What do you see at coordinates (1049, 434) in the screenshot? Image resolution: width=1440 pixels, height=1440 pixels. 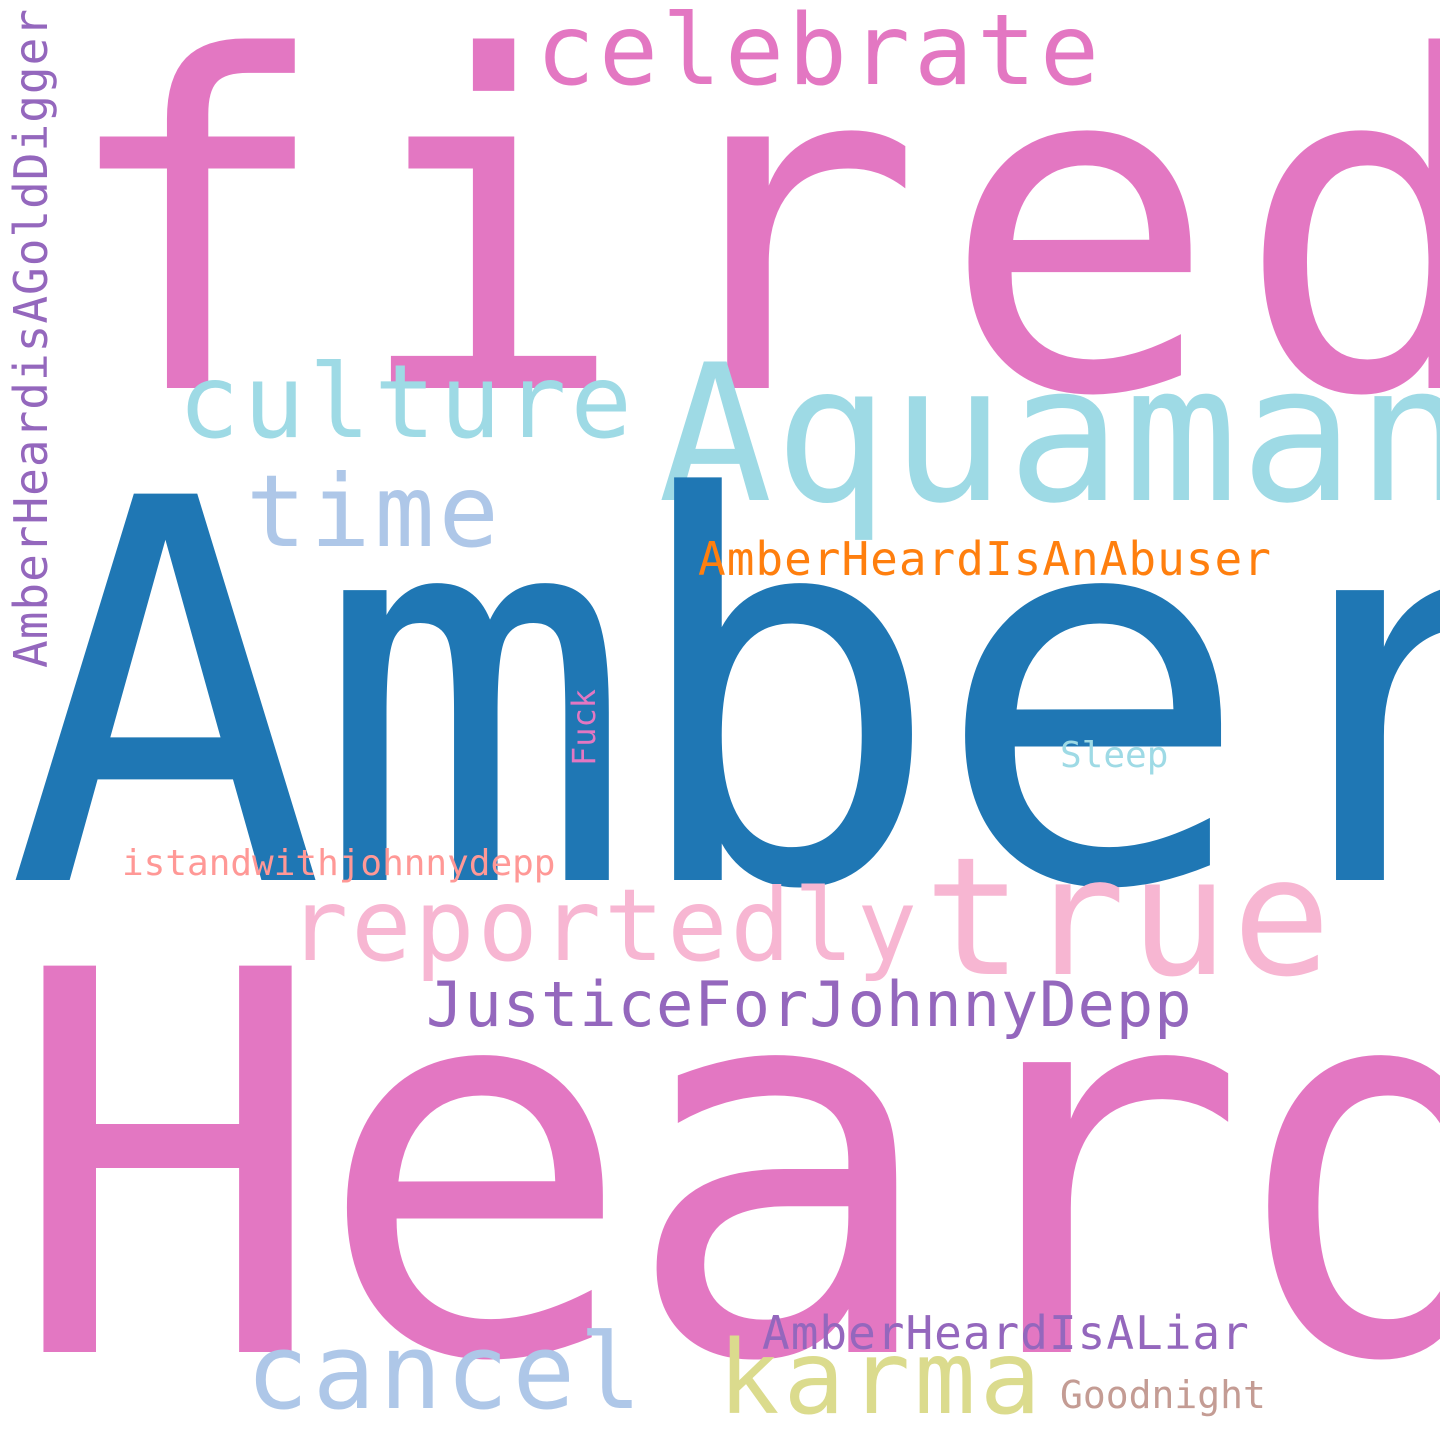 I see `word-aquaman: Aquaman` at bounding box center [1049, 434].